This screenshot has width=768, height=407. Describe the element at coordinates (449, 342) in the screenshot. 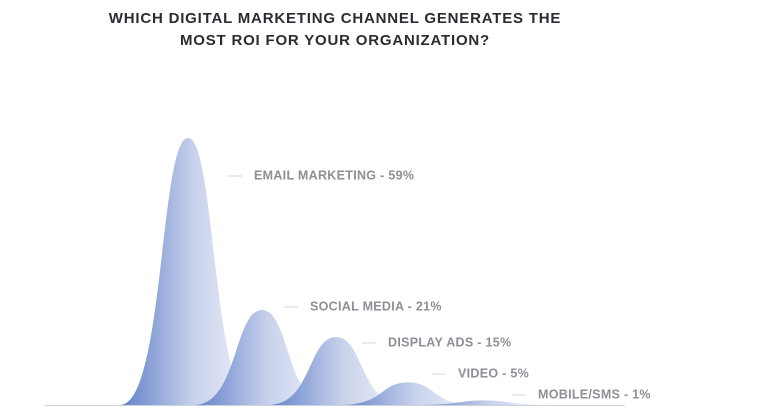

I see `data-label: DISPLAY ADS - 15%` at that location.